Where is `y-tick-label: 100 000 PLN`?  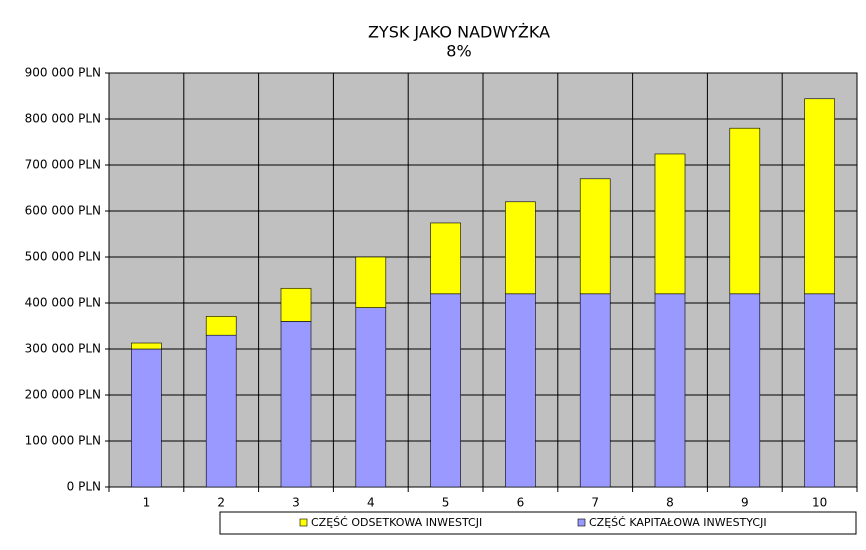
y-tick-label: 100 000 PLN is located at coordinates (63, 441).